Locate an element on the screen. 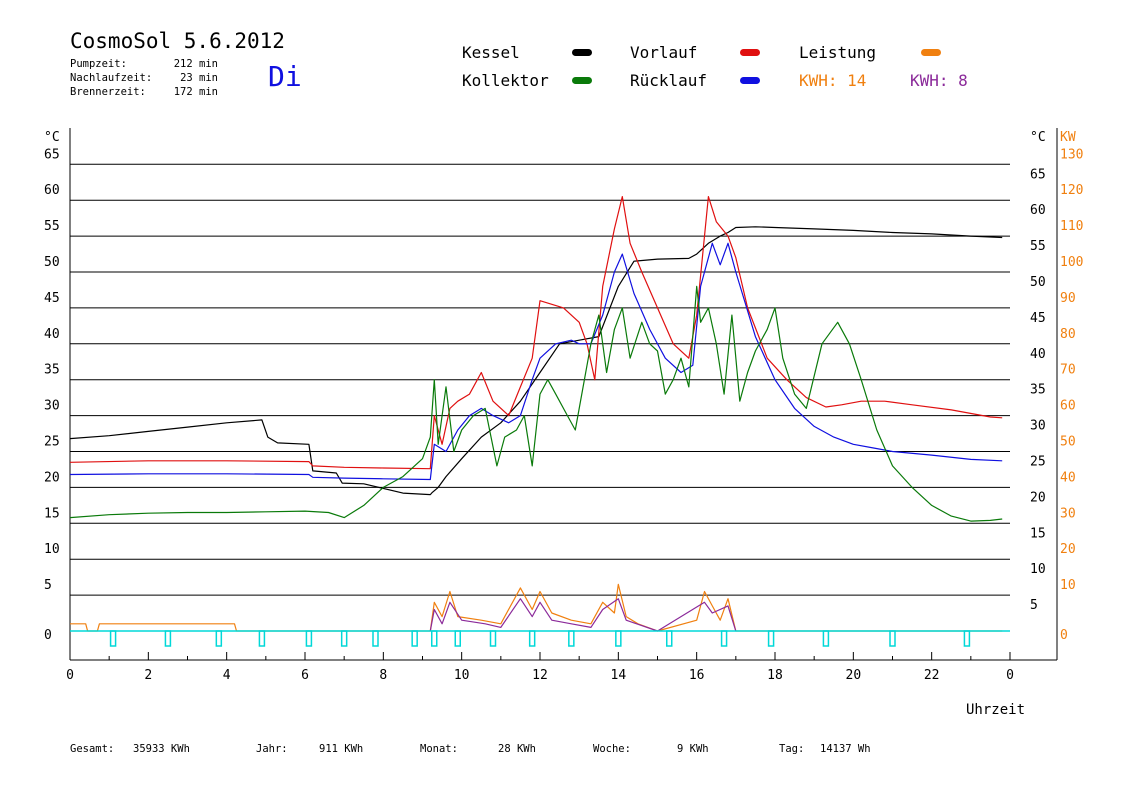 The height and width of the screenshot is (812, 1148). y-tick-label-right: 50 is located at coordinates (1038, 282).